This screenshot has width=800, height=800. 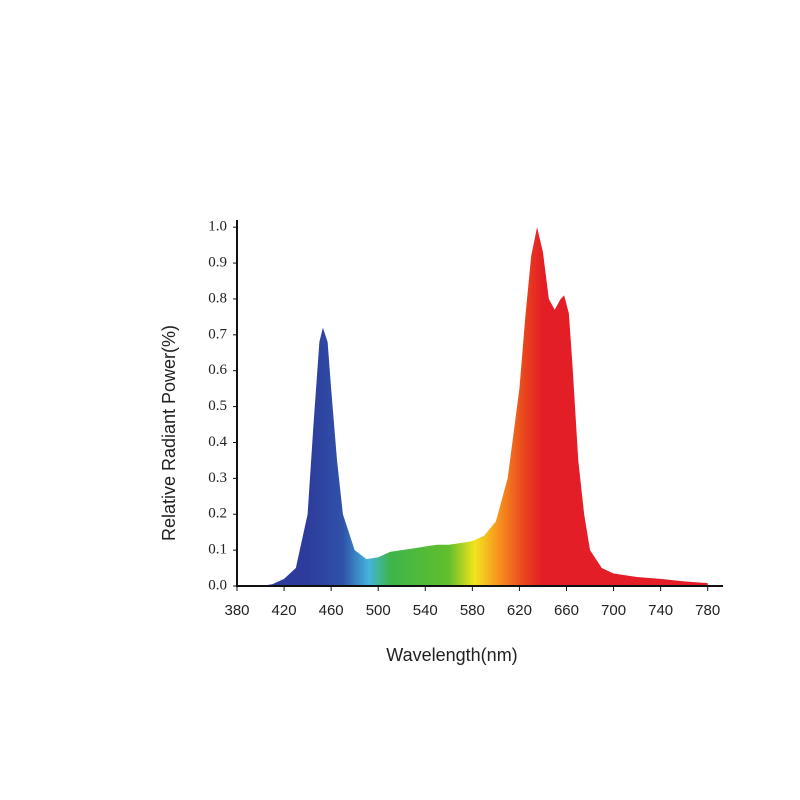 What do you see at coordinates (217, 406) in the screenshot?
I see `y-tick-label: 0.5` at bounding box center [217, 406].